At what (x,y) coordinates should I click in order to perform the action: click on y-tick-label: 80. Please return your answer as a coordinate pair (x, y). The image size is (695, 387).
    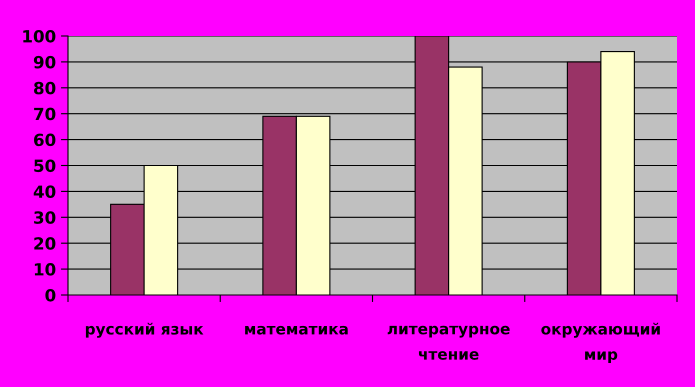
    Looking at the image, I should click on (45, 88).